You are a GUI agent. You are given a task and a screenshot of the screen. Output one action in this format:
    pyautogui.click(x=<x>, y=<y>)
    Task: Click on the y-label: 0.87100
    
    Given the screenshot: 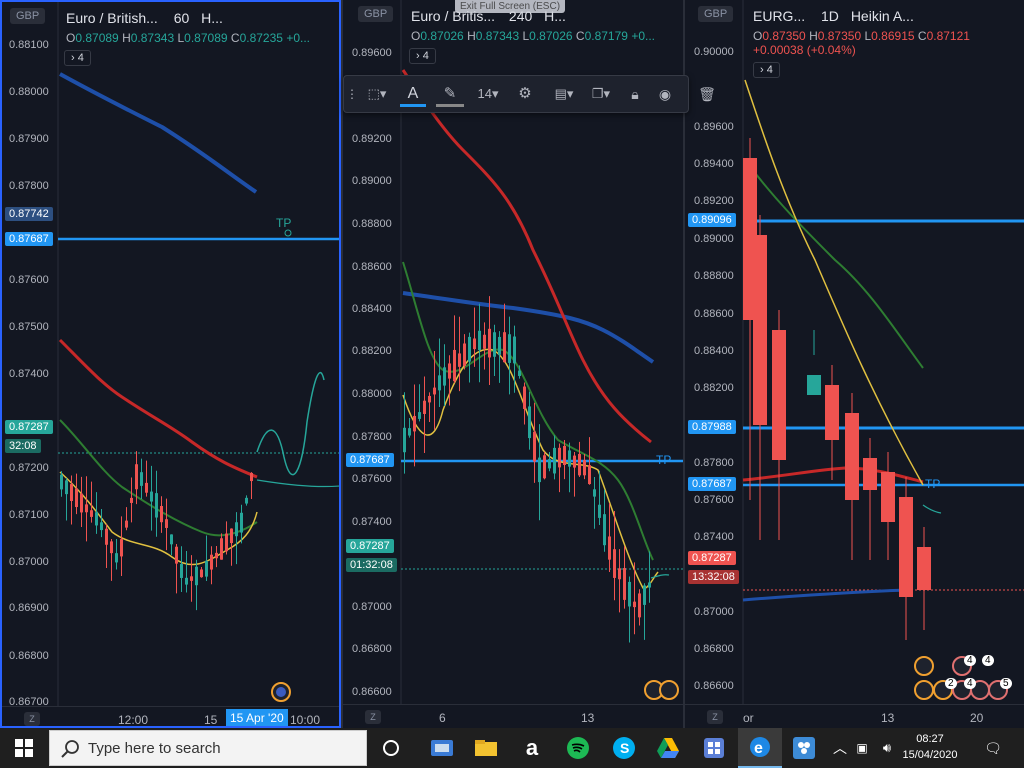 What is the action you would take?
    pyautogui.click(x=29, y=515)
    